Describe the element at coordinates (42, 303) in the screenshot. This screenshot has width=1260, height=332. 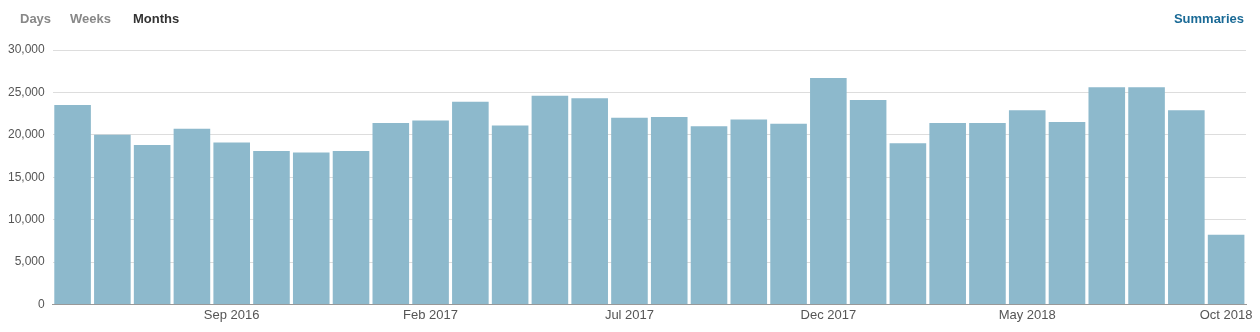
I see `y-tick-label: 0` at that location.